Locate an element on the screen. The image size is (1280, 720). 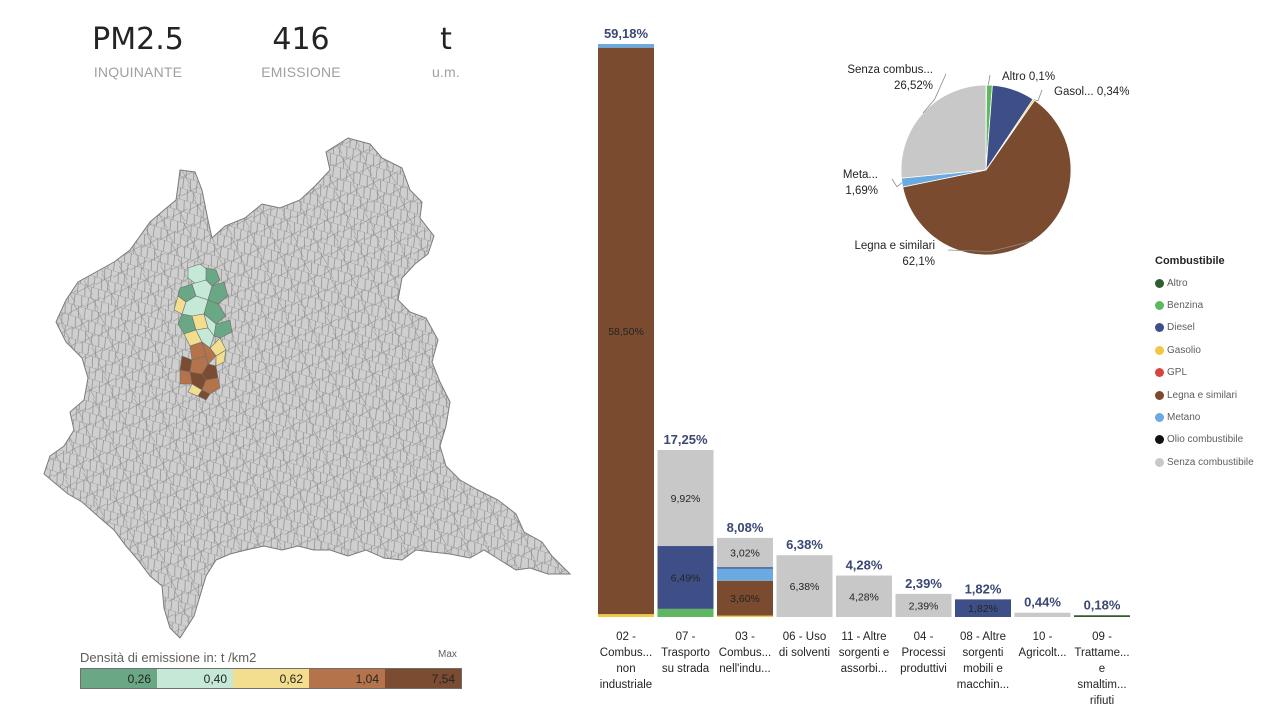
bar-total-label: 2,39% is located at coordinates (923, 583).